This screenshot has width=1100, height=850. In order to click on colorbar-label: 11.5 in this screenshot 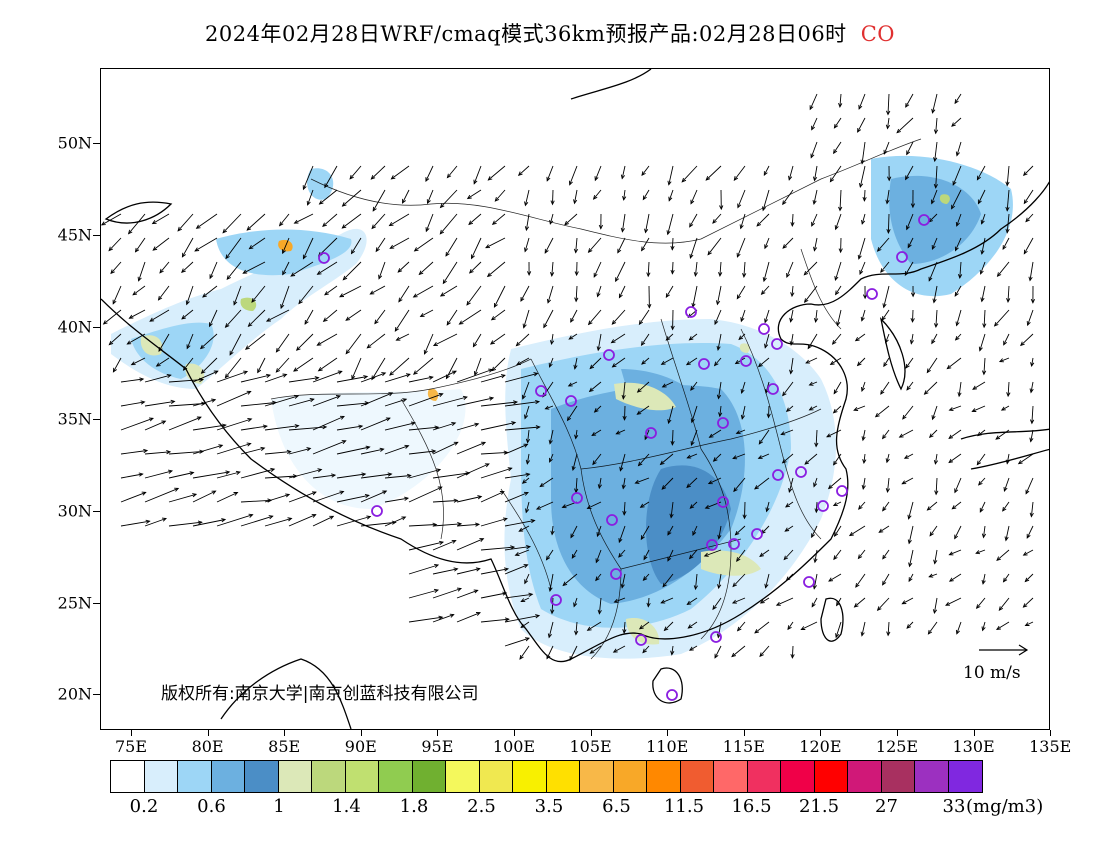, I will do `click(684, 806)`.